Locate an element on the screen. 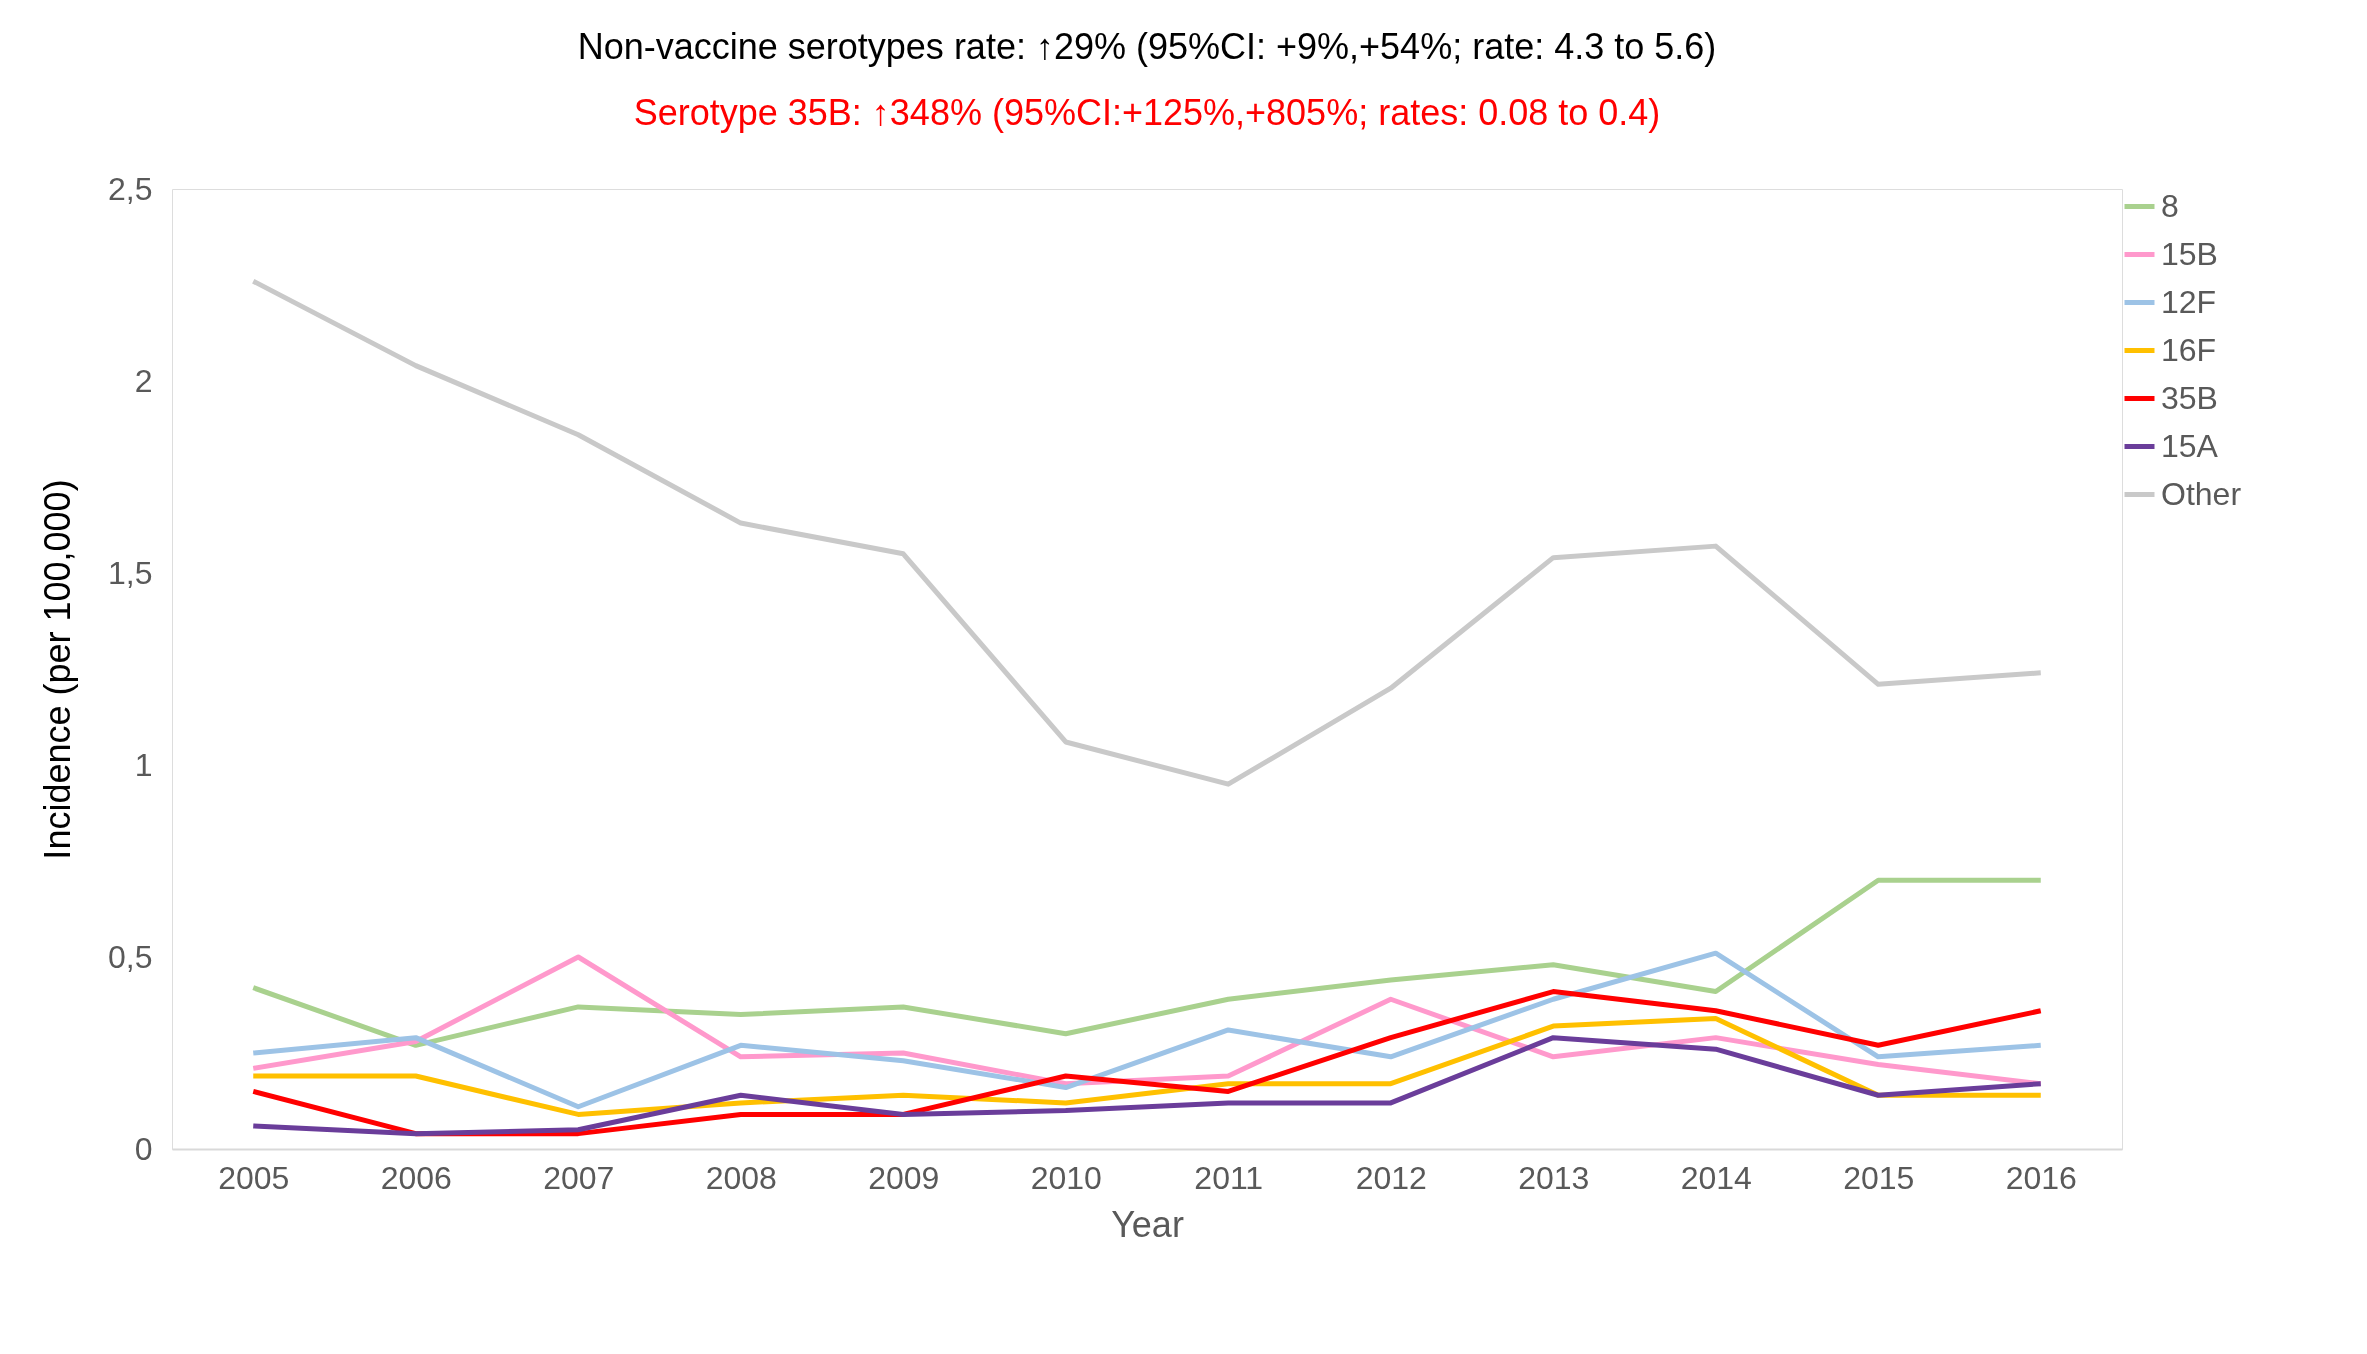 The width and height of the screenshot is (2367, 1354). x-tick-label: 2005 is located at coordinates (254, 1177).